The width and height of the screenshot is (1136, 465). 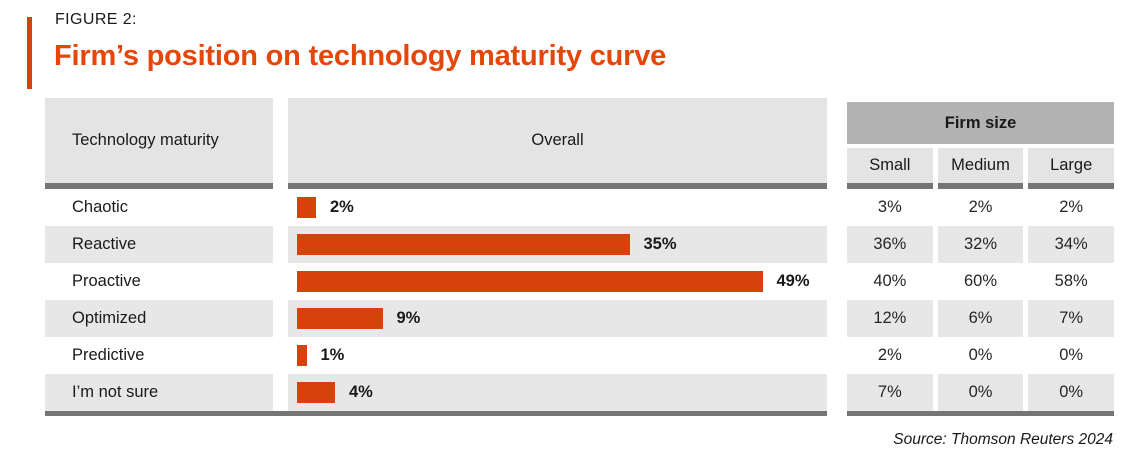 I want to click on firm-size-header-group: Firm size Small Medium Large, so click(x=981, y=143).